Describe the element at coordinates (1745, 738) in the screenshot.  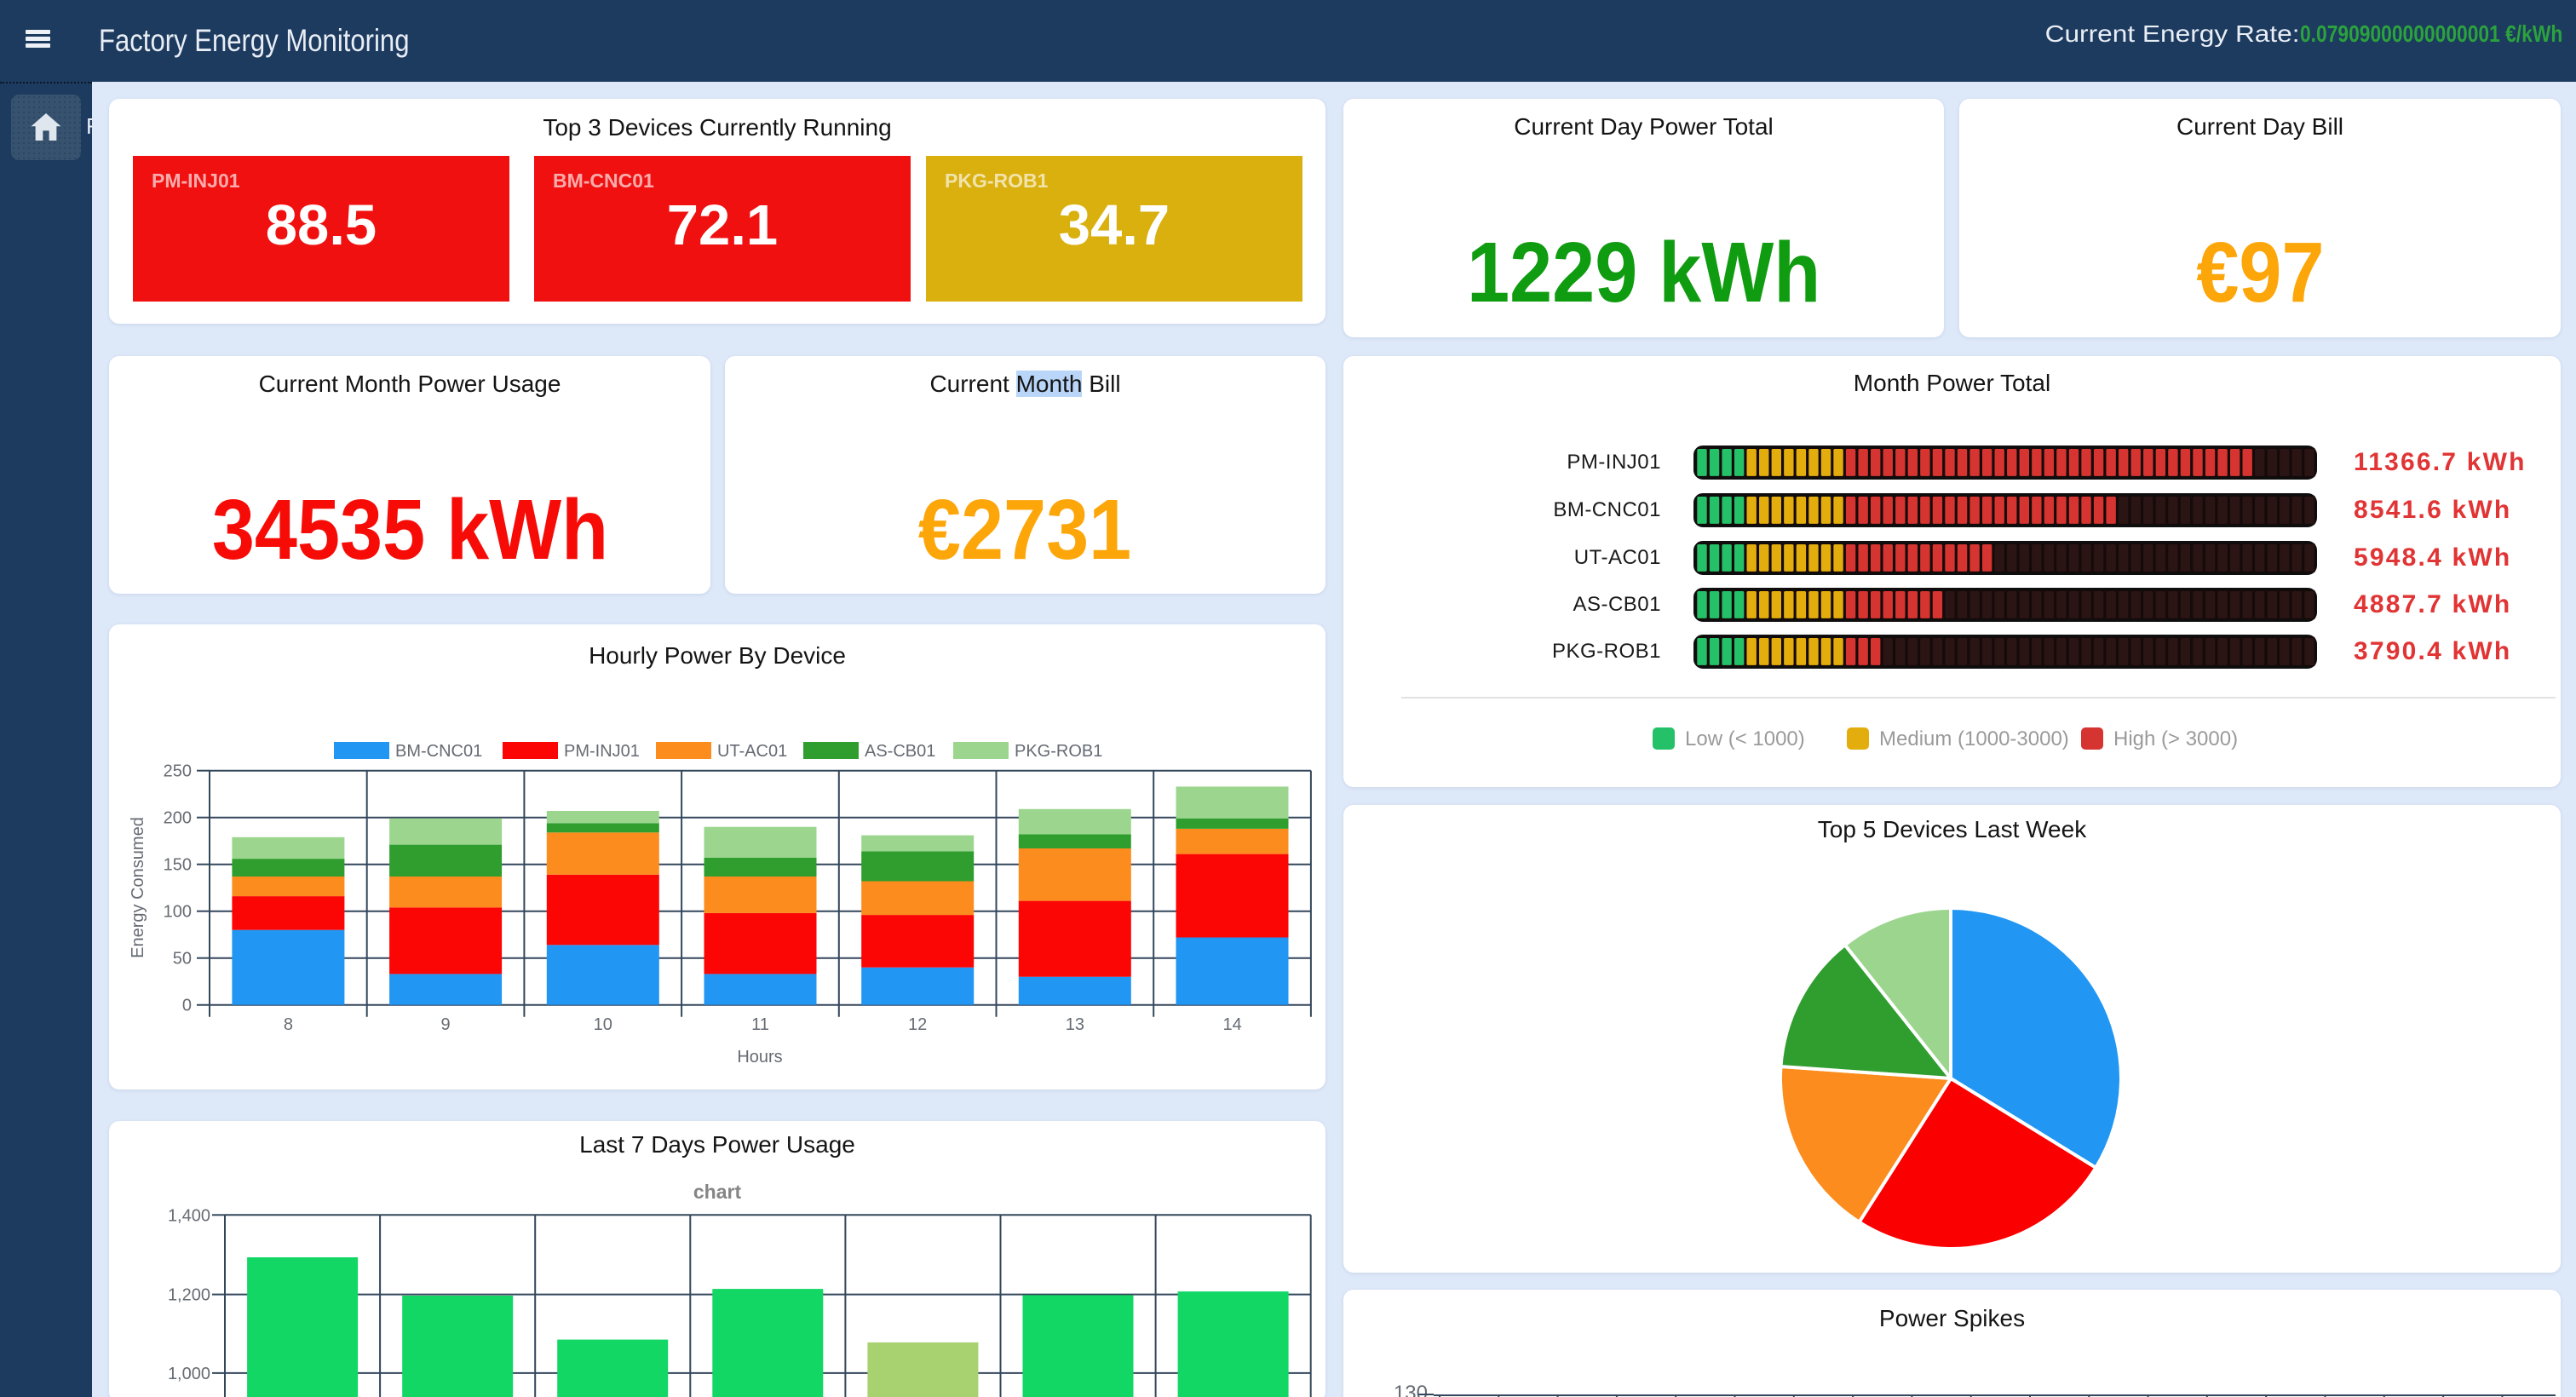
I see `svg-text: Low (< 1000)` at that location.